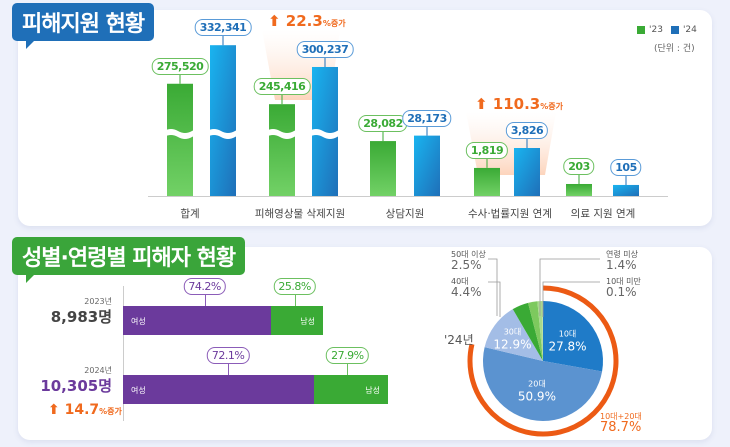 The image size is (730, 447). What do you see at coordinates (626, 167) in the screenshot?
I see `data-label: 105` at bounding box center [626, 167].